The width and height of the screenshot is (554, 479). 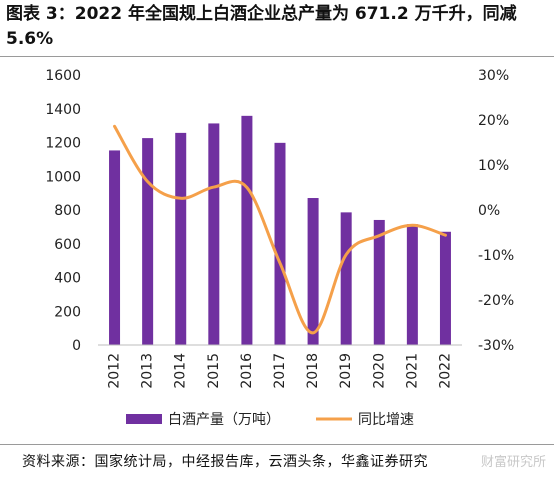 I want to click on right-tick-label: 0%, so click(x=489, y=211).